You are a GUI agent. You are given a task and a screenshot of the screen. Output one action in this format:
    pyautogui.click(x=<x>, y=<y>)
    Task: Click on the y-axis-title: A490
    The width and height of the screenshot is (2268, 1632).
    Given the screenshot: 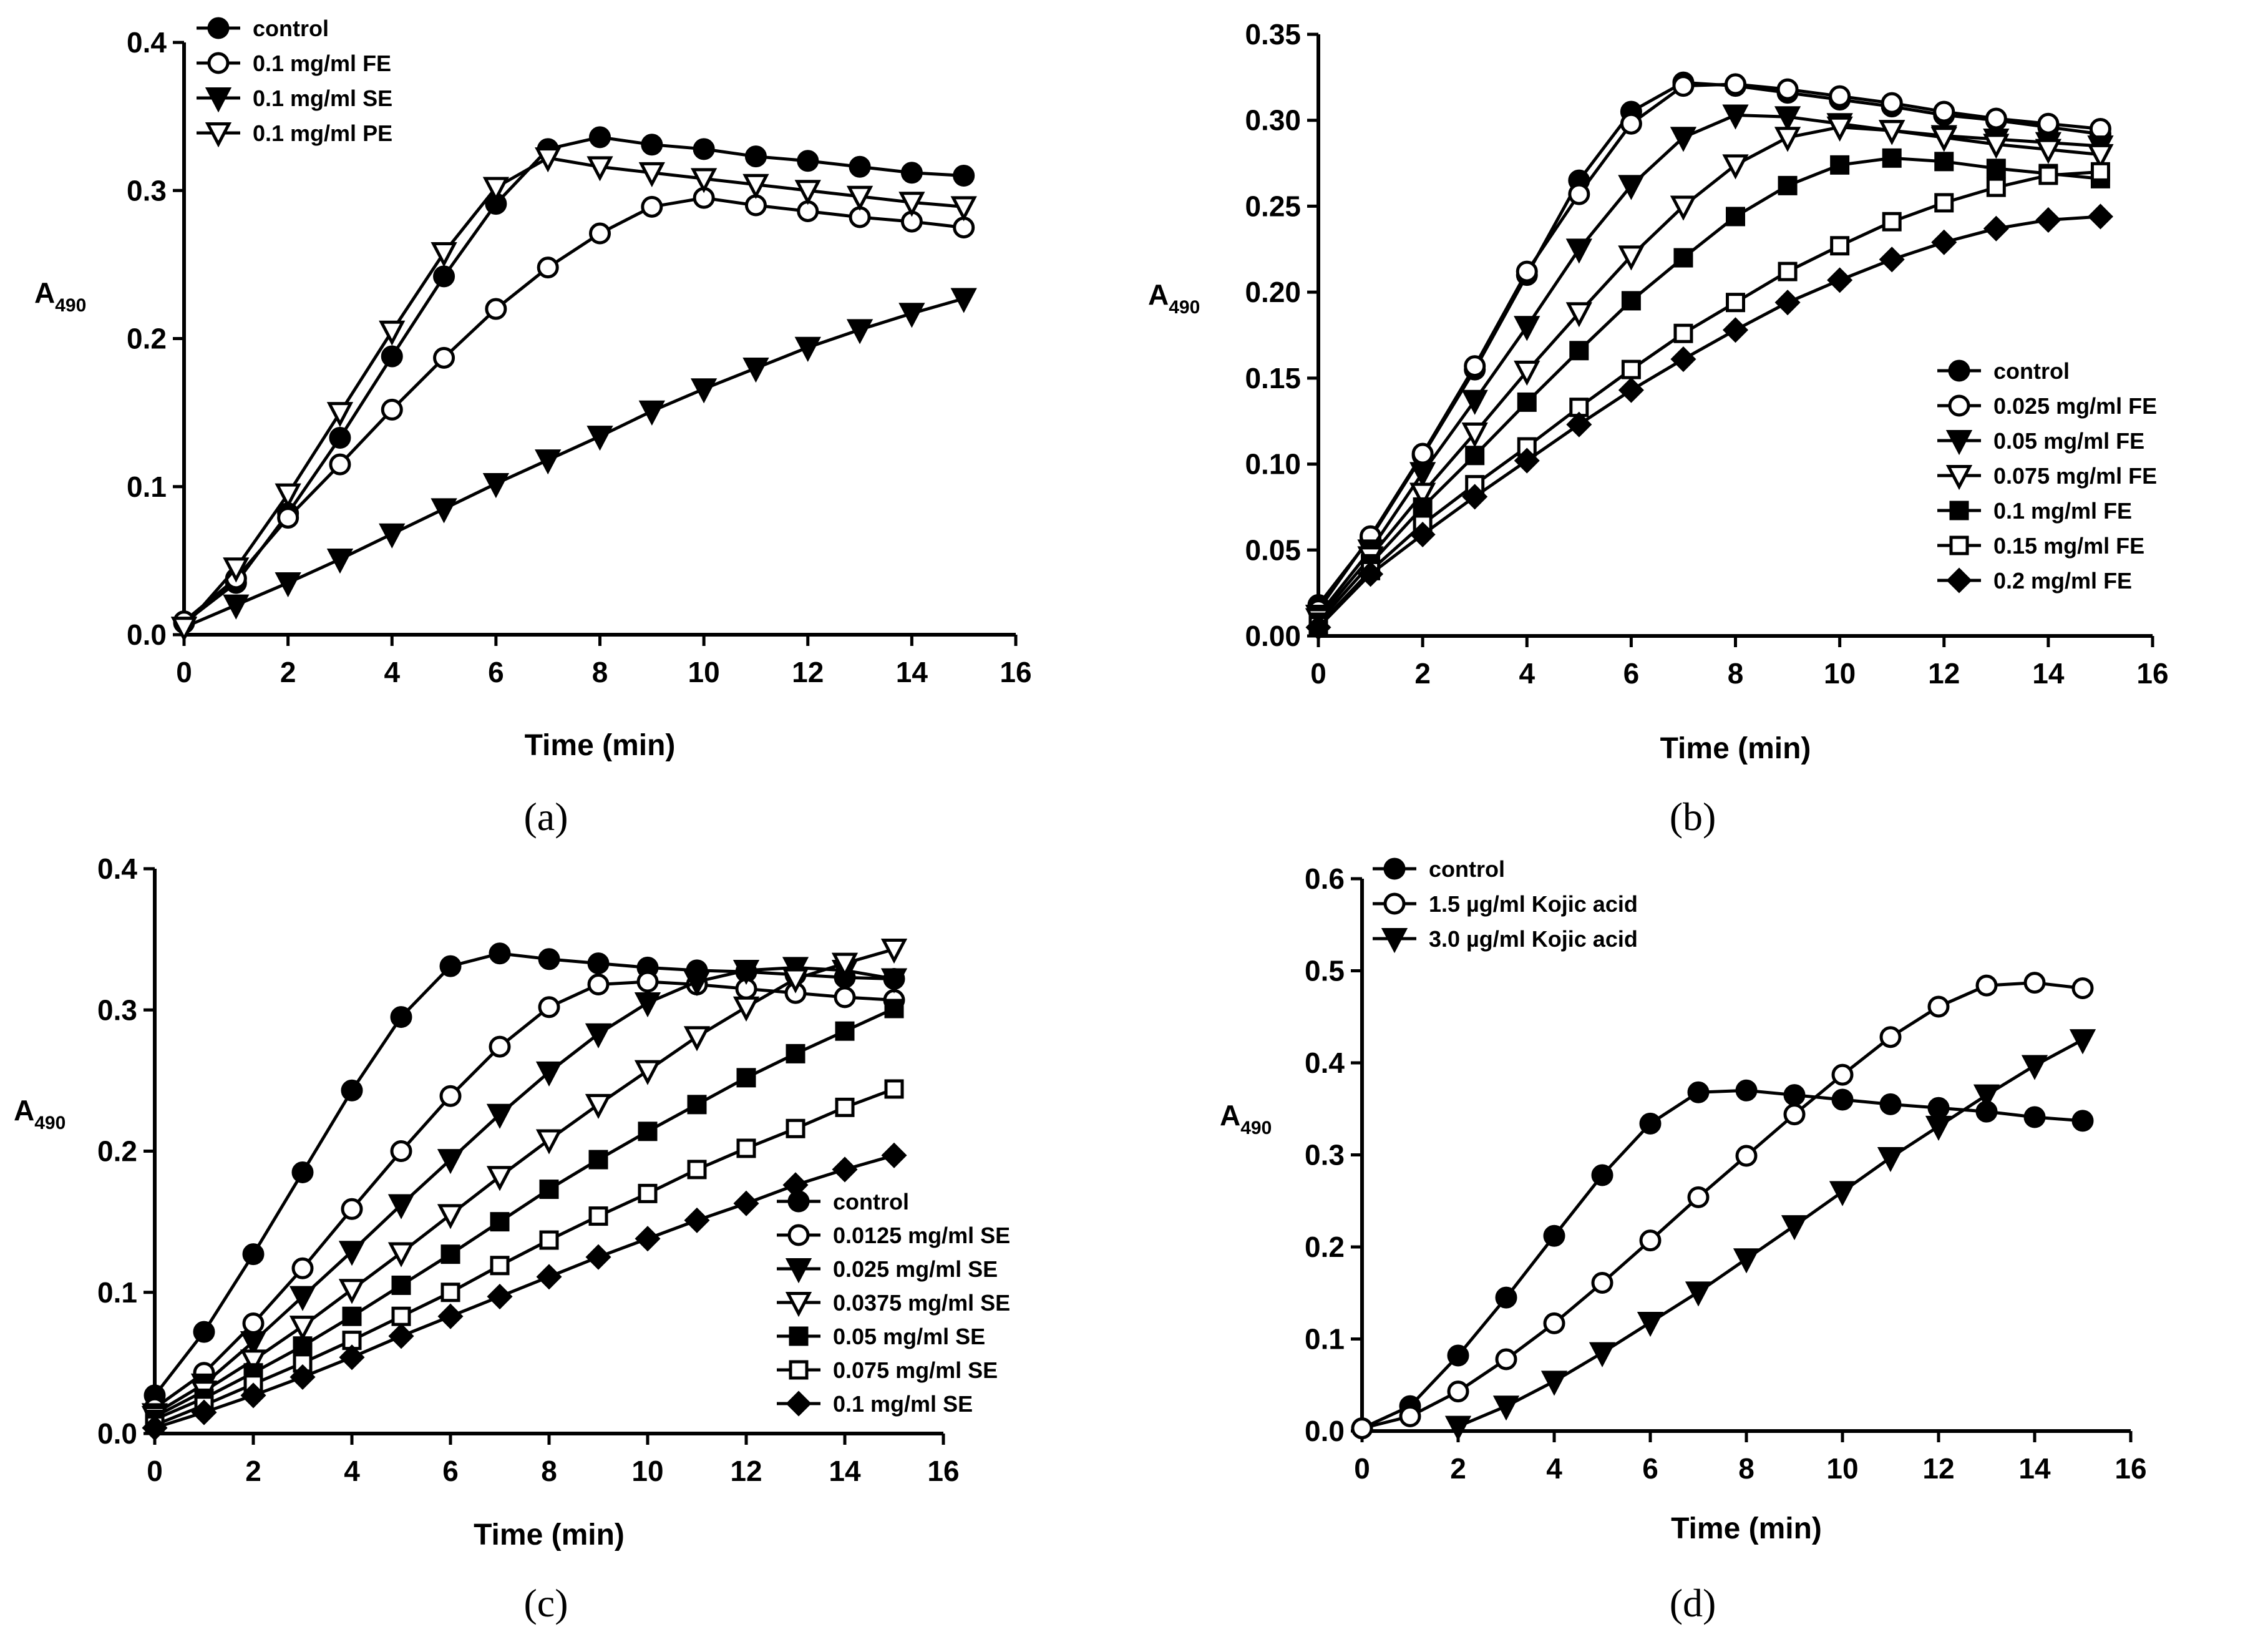 What is the action you would take?
    pyautogui.click(x=60, y=296)
    